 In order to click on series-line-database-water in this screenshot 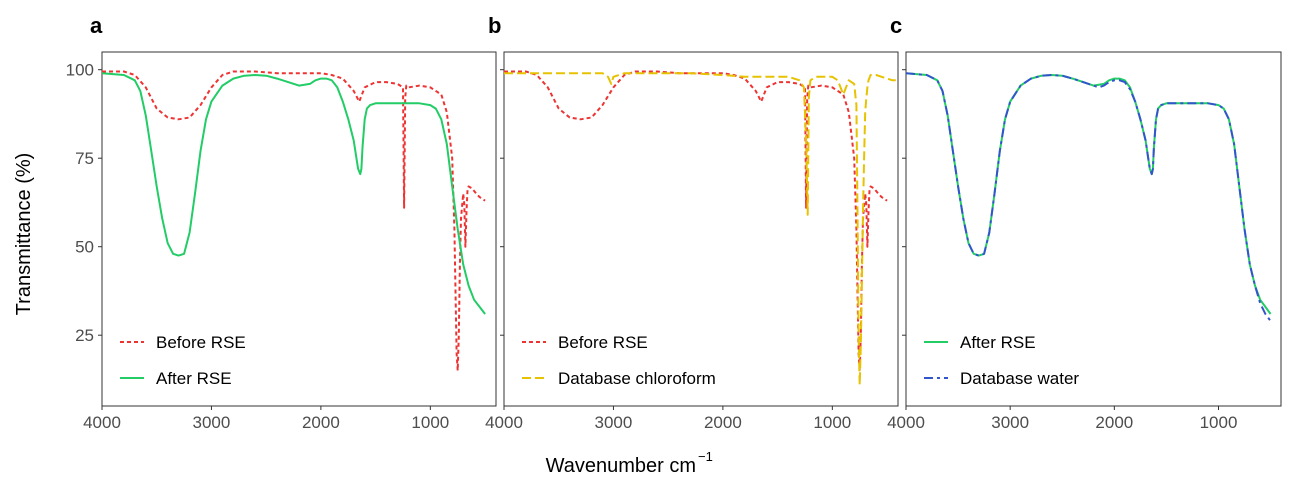, I will do `click(1089, 197)`.